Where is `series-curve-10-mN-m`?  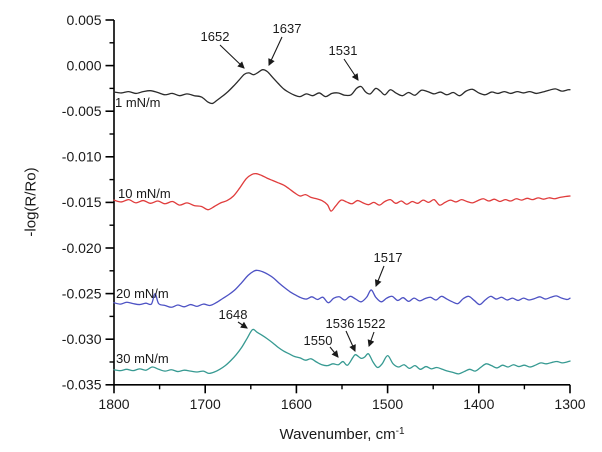
series-curve-10-mN-m is located at coordinates (342, 192).